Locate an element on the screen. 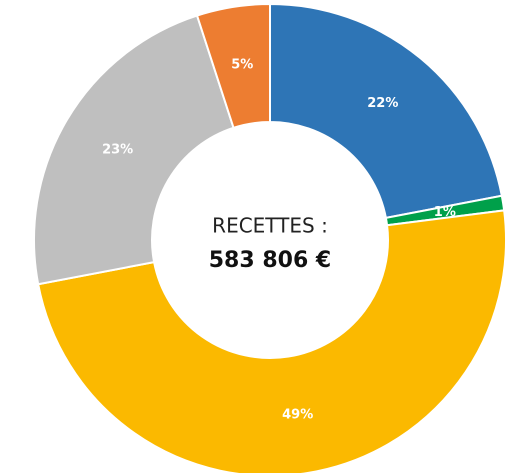 Image resolution: width=522 pixels, height=473 pixels. value-label: 1% is located at coordinates (445, 212).